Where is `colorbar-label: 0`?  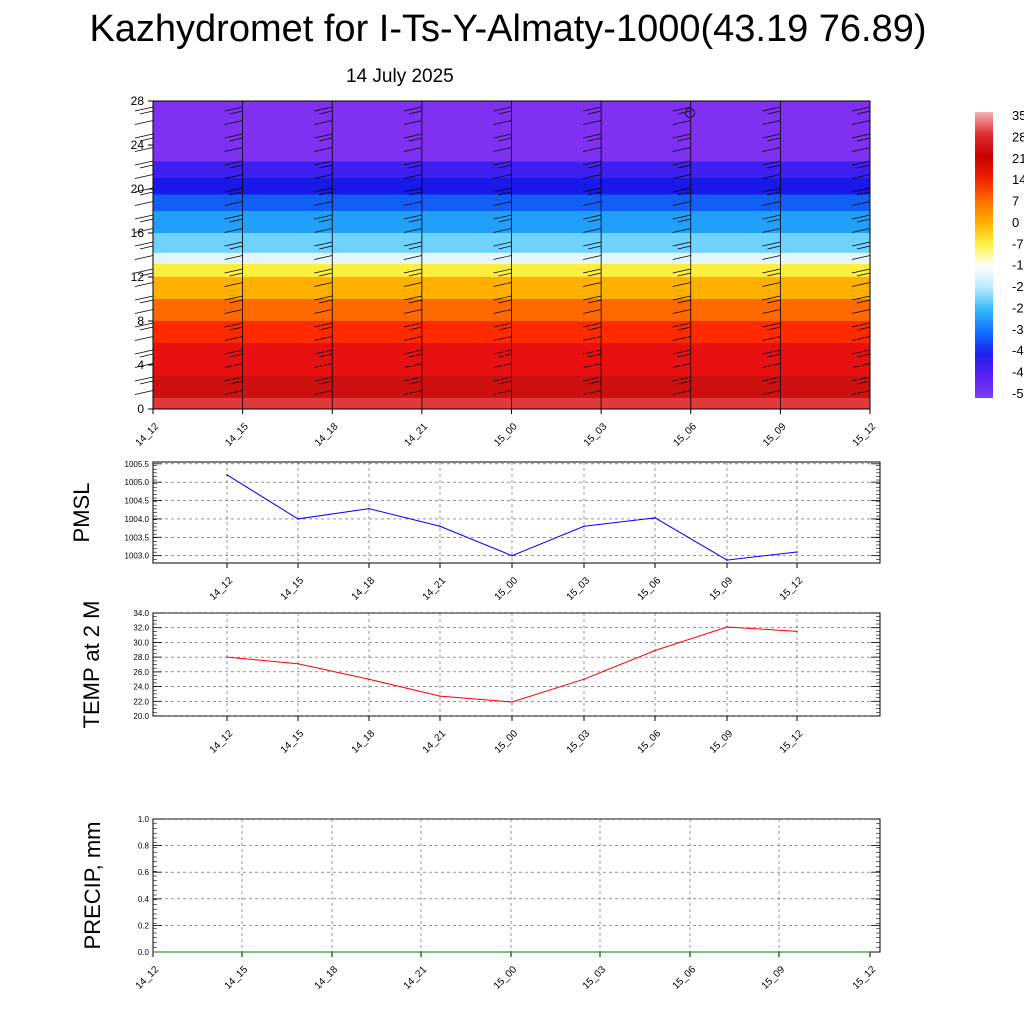
colorbar-label: 0 is located at coordinates (1015, 222).